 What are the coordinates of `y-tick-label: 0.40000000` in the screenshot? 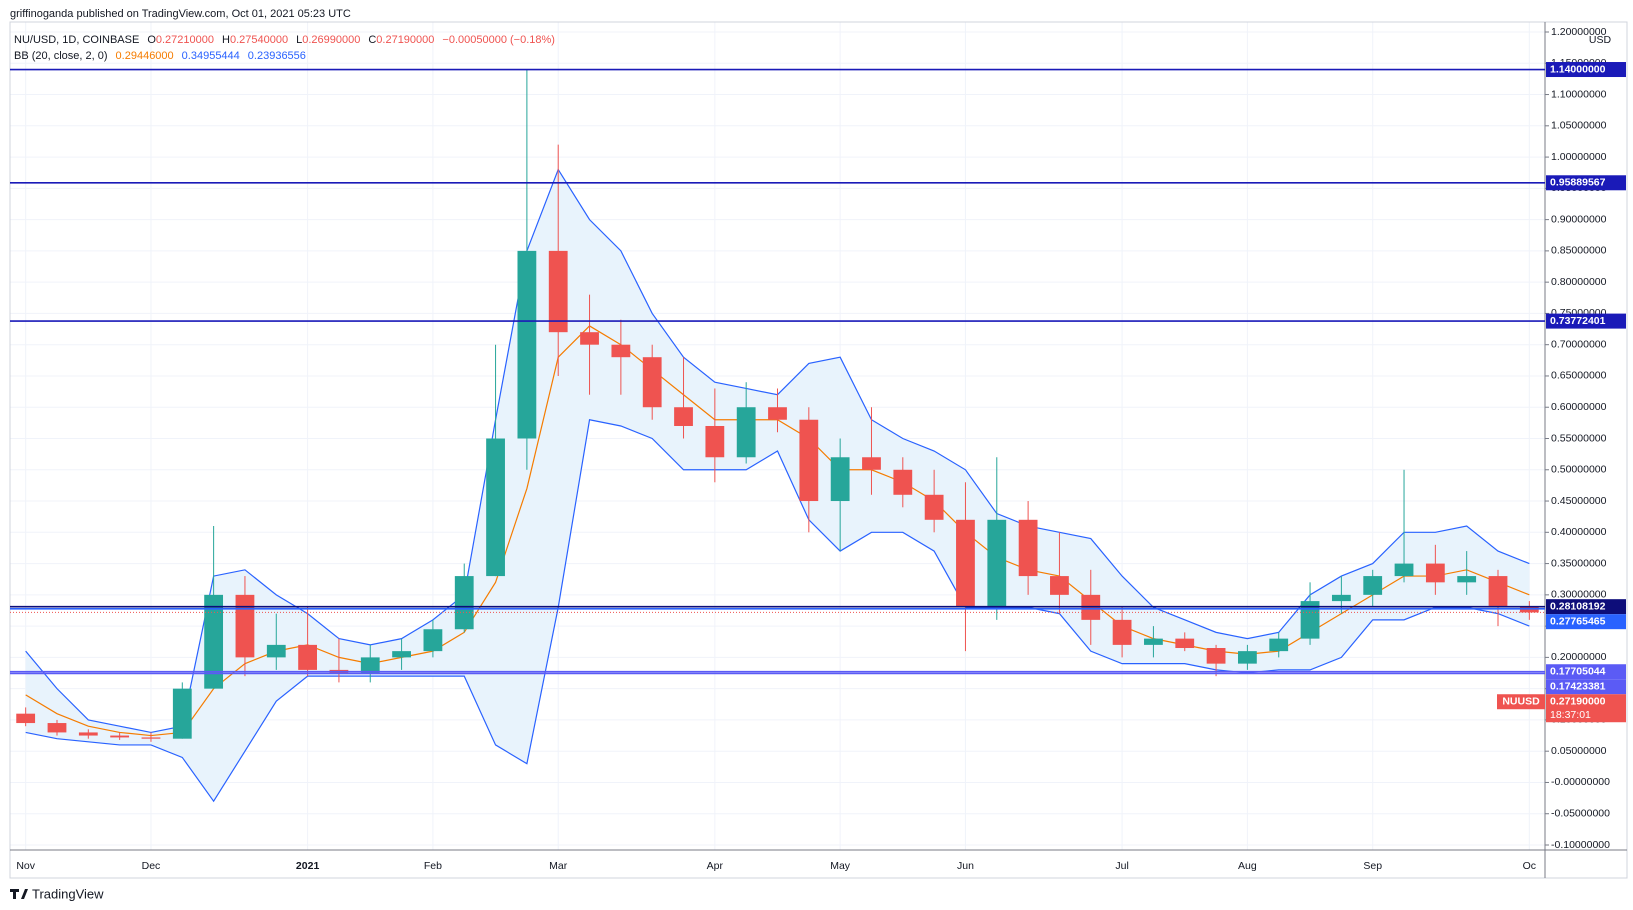 It's located at (1579, 532).